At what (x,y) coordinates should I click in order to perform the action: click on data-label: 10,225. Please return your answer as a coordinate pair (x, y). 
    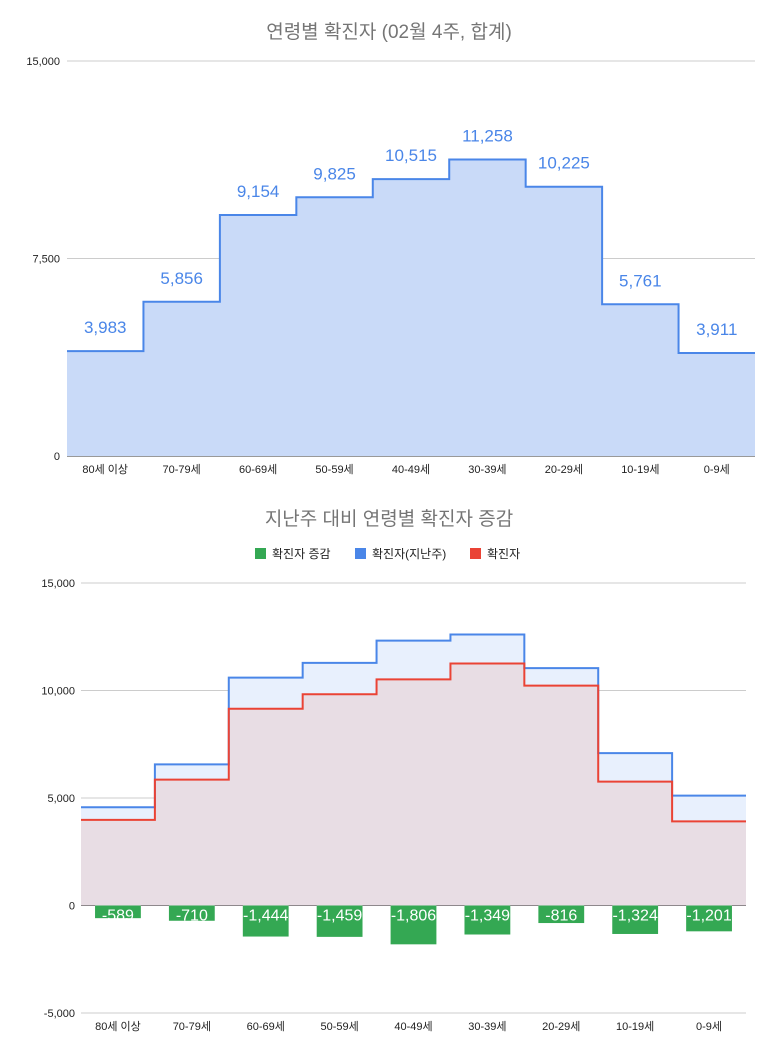
    Looking at the image, I should click on (564, 163).